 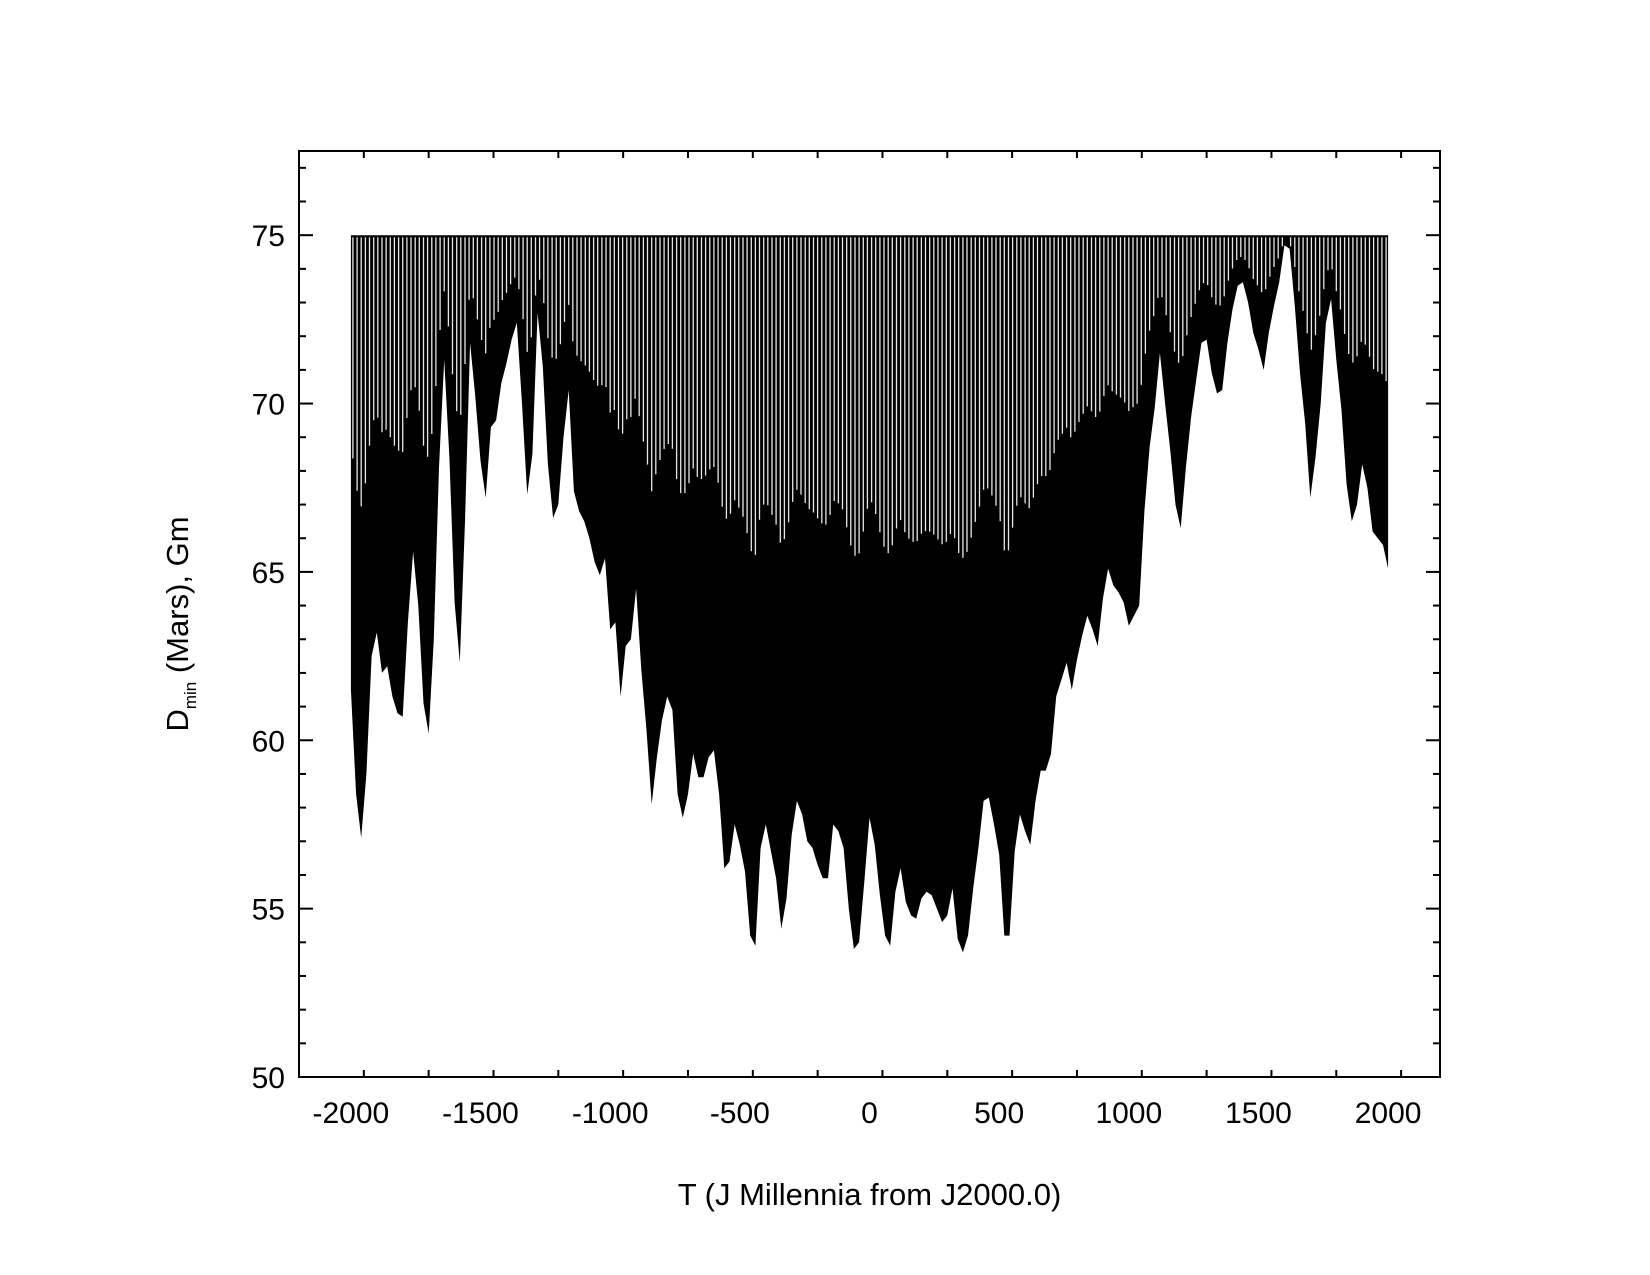 I want to click on y-tick-label: 60, so click(x=268, y=741).